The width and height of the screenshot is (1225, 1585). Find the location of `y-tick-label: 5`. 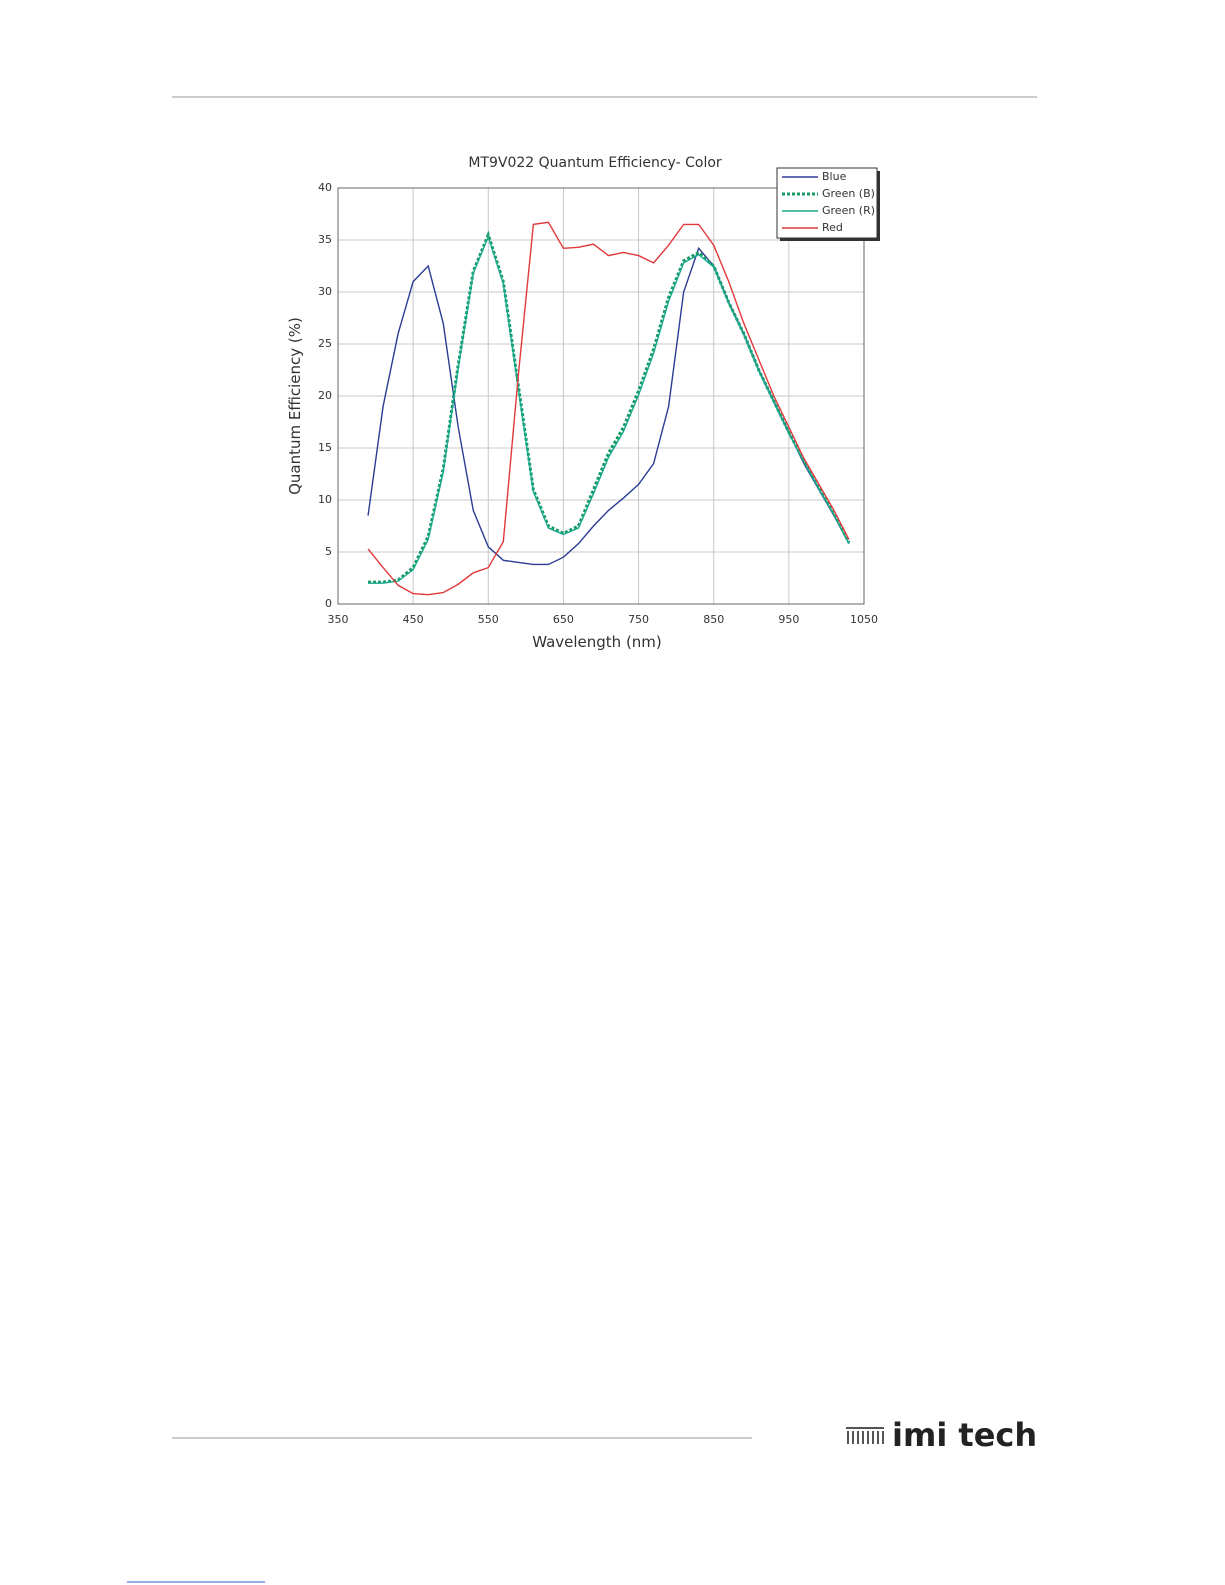

y-tick-label: 5 is located at coordinates (328, 551).